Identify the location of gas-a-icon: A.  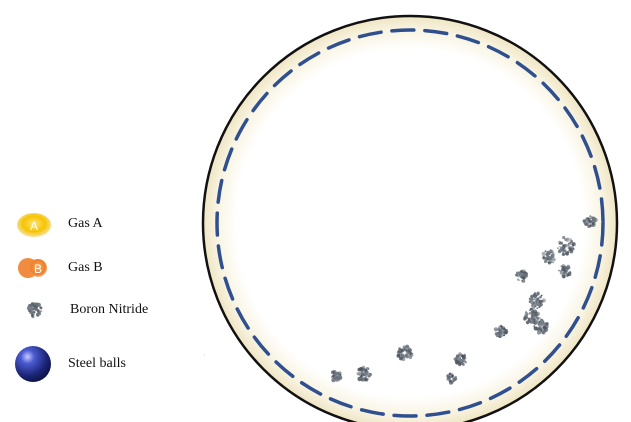
(34, 225).